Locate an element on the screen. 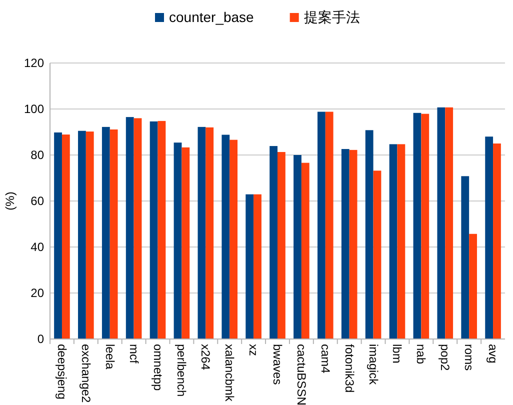  x-tick-label: deepsjeng is located at coordinates (61, 372).